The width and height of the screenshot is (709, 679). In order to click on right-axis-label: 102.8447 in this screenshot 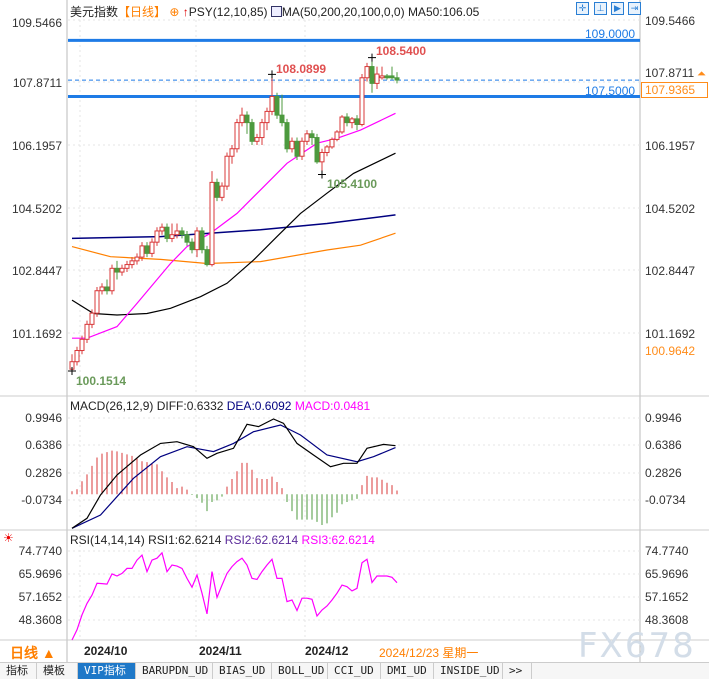, I will do `click(670, 271)`.